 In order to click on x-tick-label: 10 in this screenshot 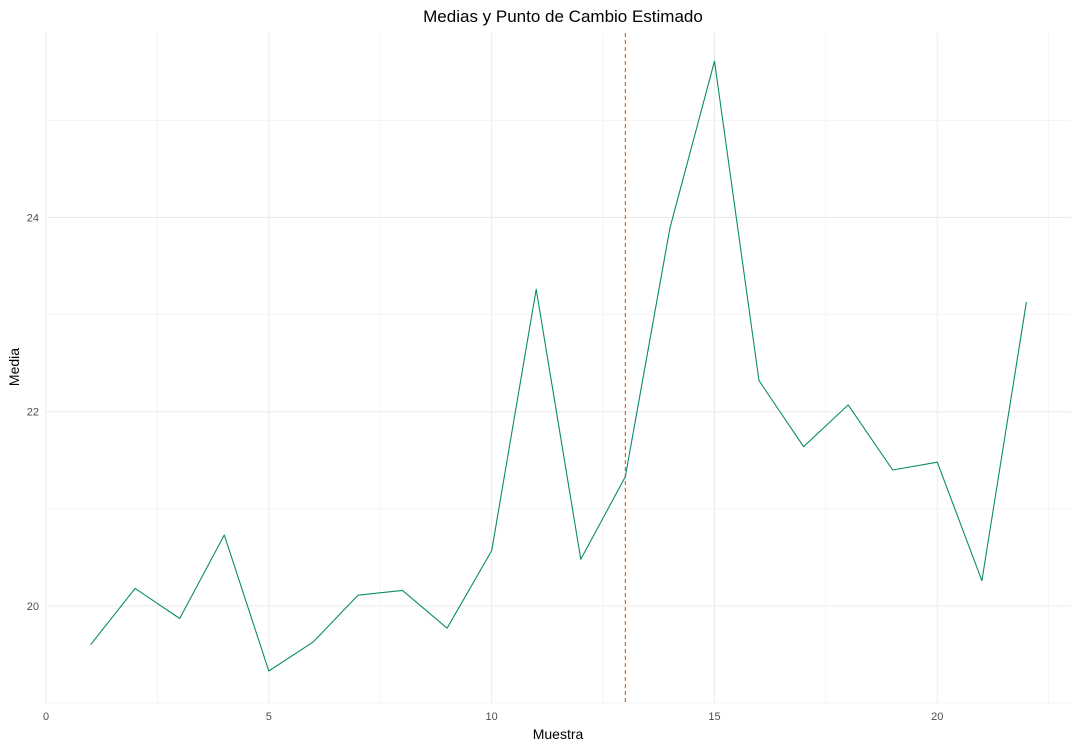, I will do `click(492, 717)`.